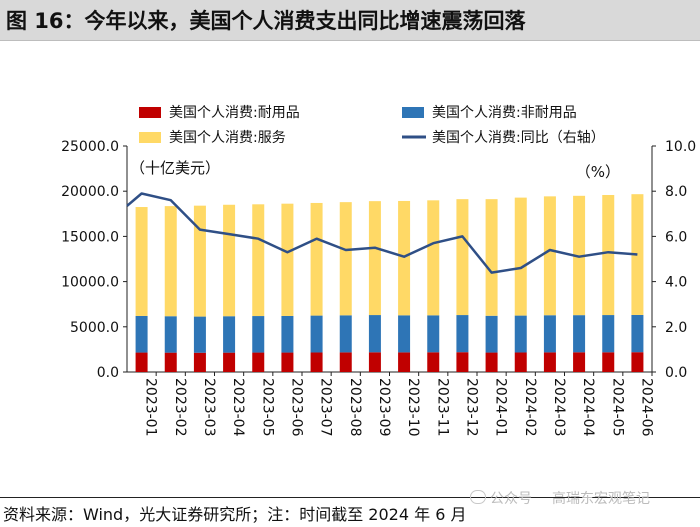  What do you see at coordinates (676, 328) in the screenshot?
I see `right-tick-label: 2.0` at bounding box center [676, 328].